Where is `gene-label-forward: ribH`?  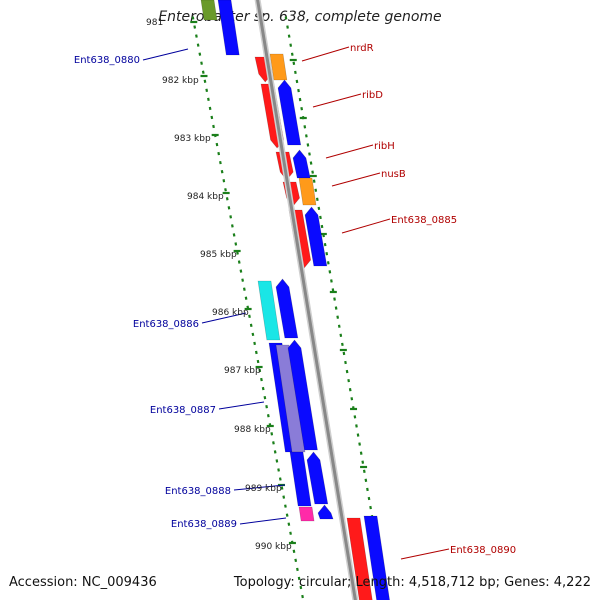
gene-label-forward: ribH is located at coordinates (384, 146).